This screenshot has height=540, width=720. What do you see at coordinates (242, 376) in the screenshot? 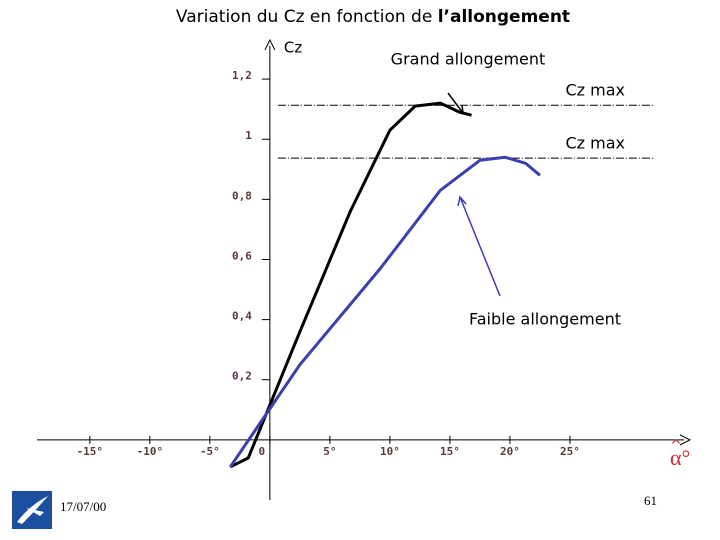
I see `y-tick-label: 0,2` at bounding box center [242, 376].